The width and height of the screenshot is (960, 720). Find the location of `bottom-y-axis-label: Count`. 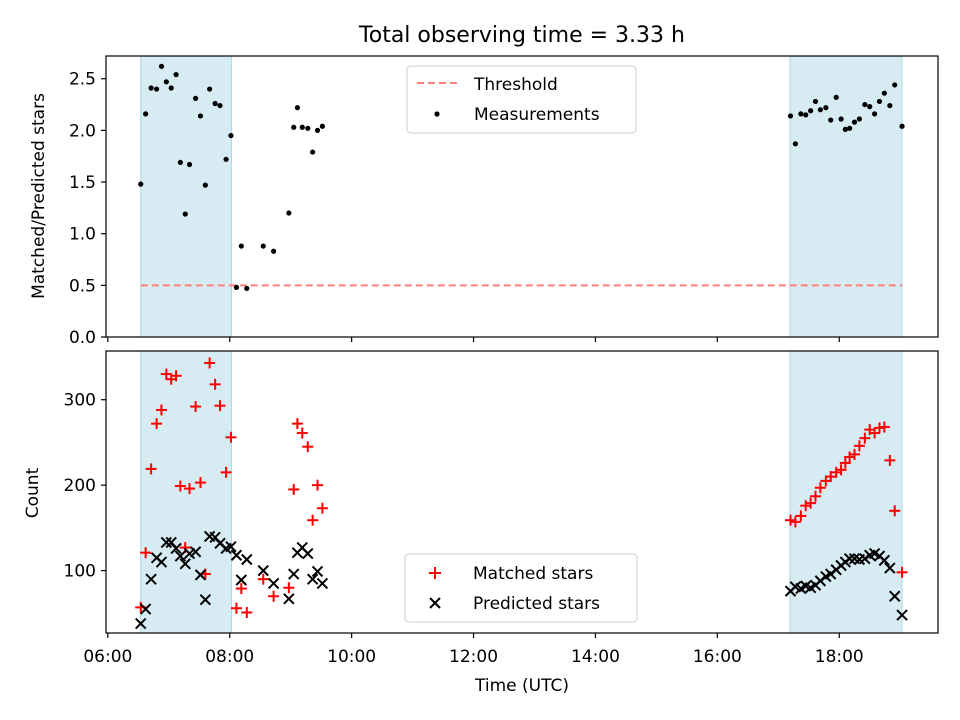

bottom-y-axis-label: Count is located at coordinates (33, 492).